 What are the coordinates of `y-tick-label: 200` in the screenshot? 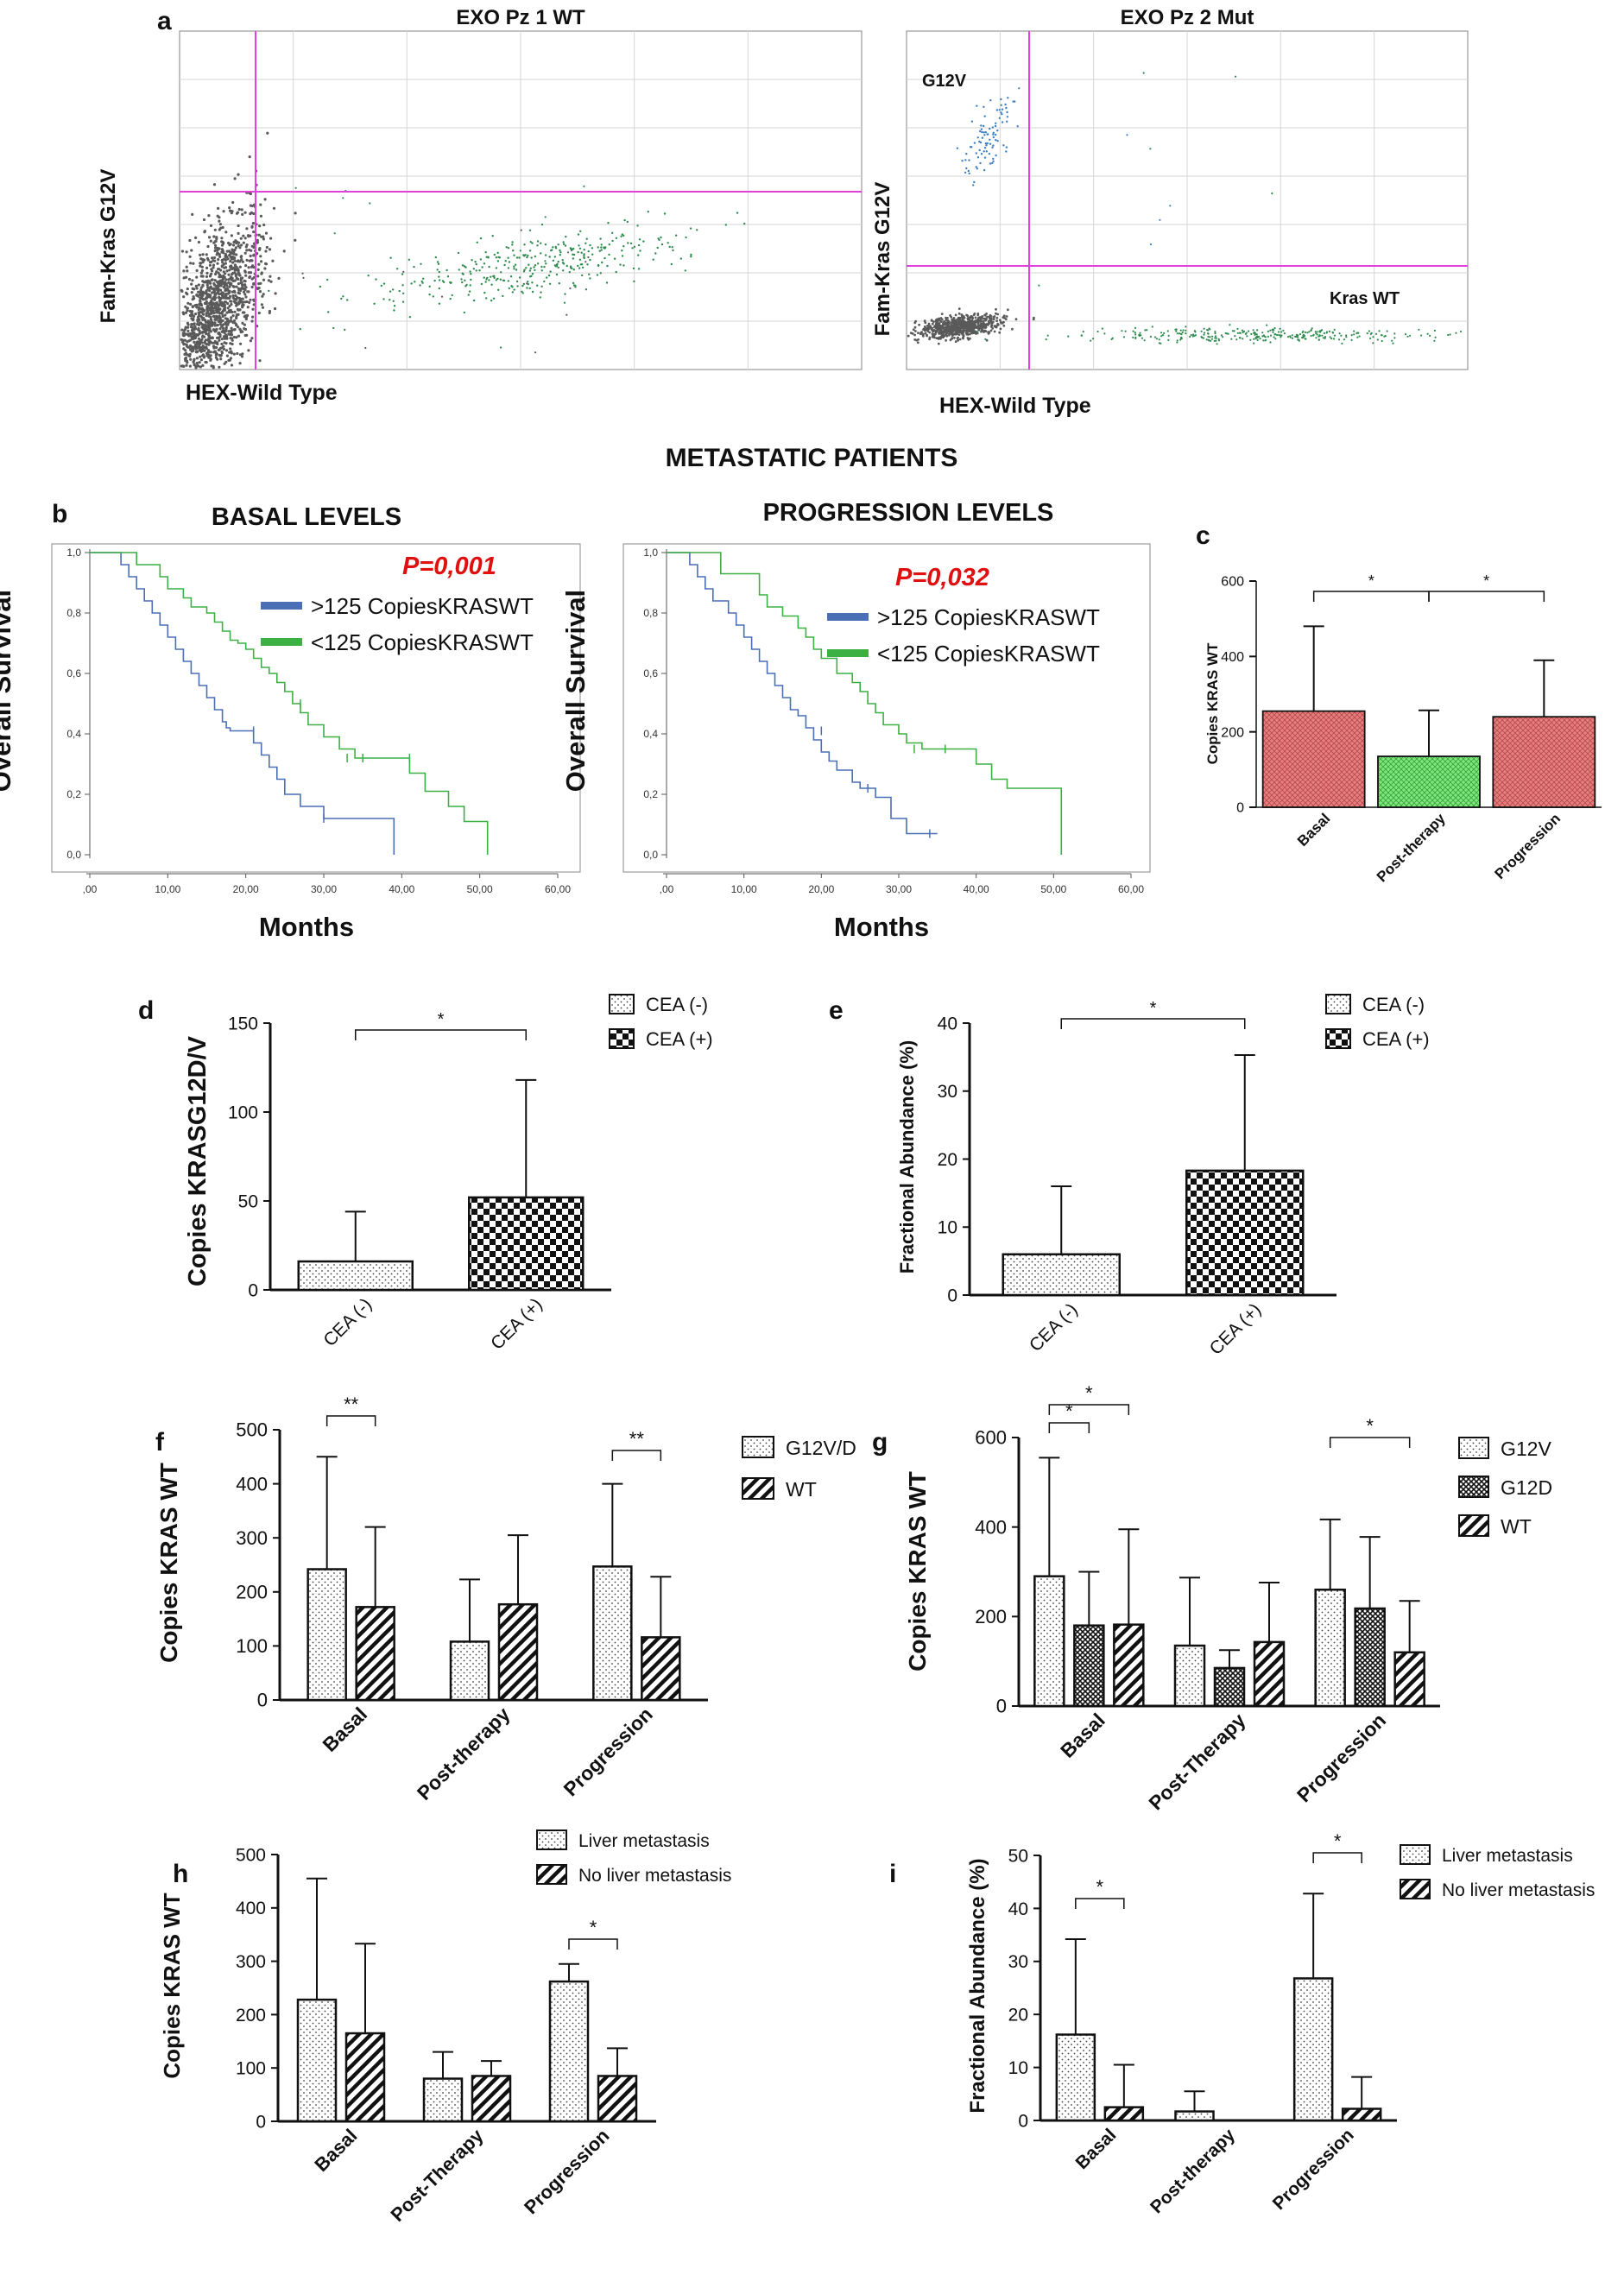 It's located at (252, 1592).